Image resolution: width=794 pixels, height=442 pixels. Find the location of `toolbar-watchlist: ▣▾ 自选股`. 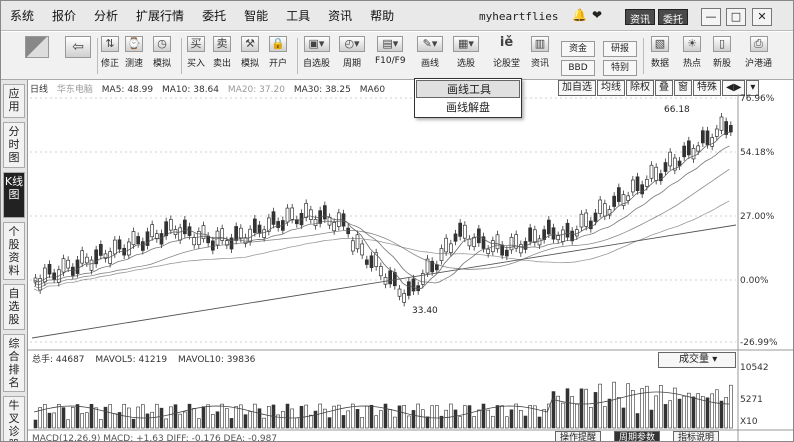

toolbar-watchlist: ▣▾ 自选股 is located at coordinates (316, 52).